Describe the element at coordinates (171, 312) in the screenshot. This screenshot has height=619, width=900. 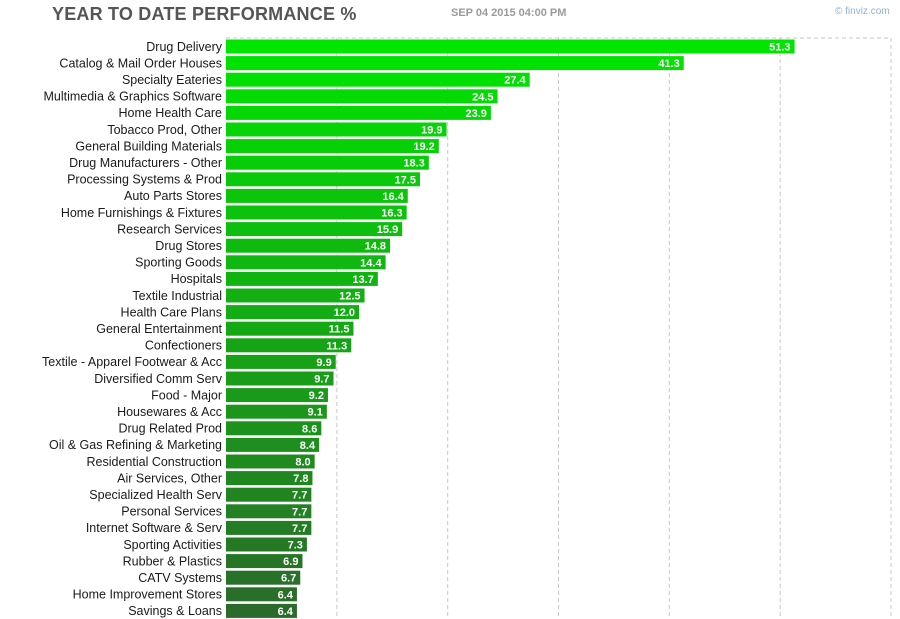
I see `category-label: Health Care Plans` at that location.